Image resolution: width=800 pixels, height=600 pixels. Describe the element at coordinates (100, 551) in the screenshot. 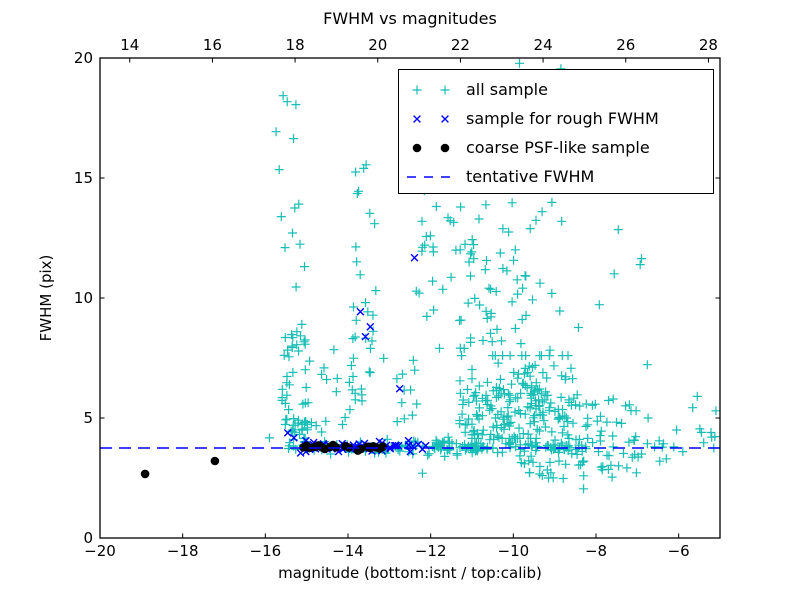

I see `x-tick-label: −20` at that location.